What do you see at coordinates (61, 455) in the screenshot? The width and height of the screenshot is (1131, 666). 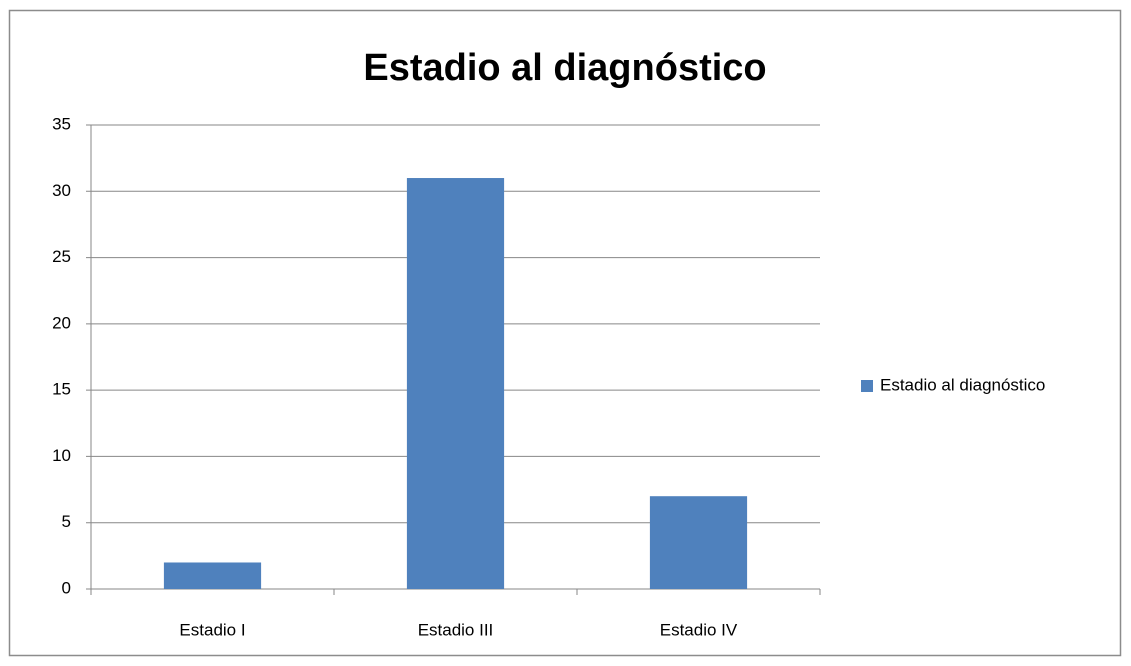 I see `y-tick-label: 10` at bounding box center [61, 455].